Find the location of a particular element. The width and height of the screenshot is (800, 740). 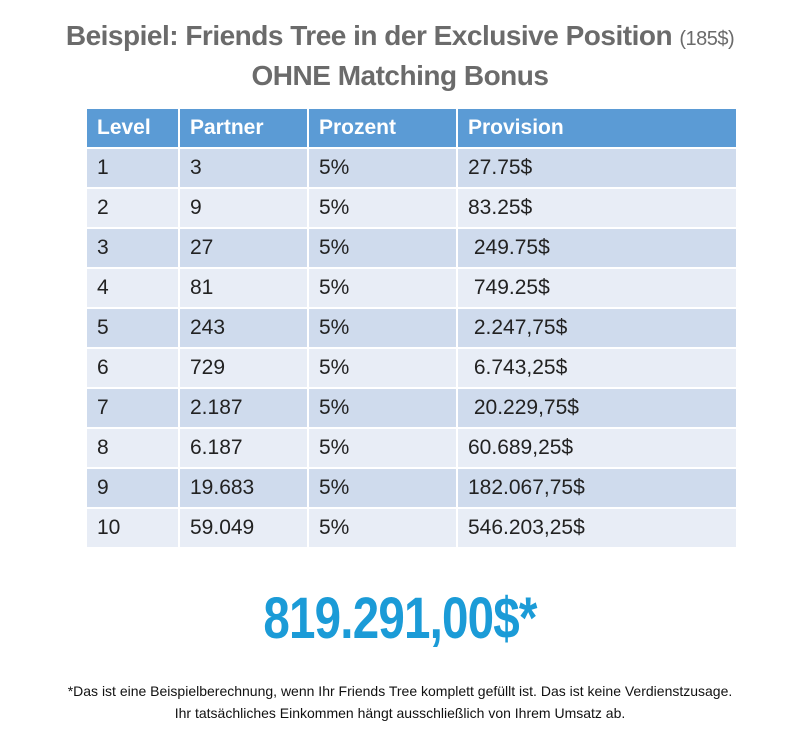

cell-level: 3 is located at coordinates (132, 248).